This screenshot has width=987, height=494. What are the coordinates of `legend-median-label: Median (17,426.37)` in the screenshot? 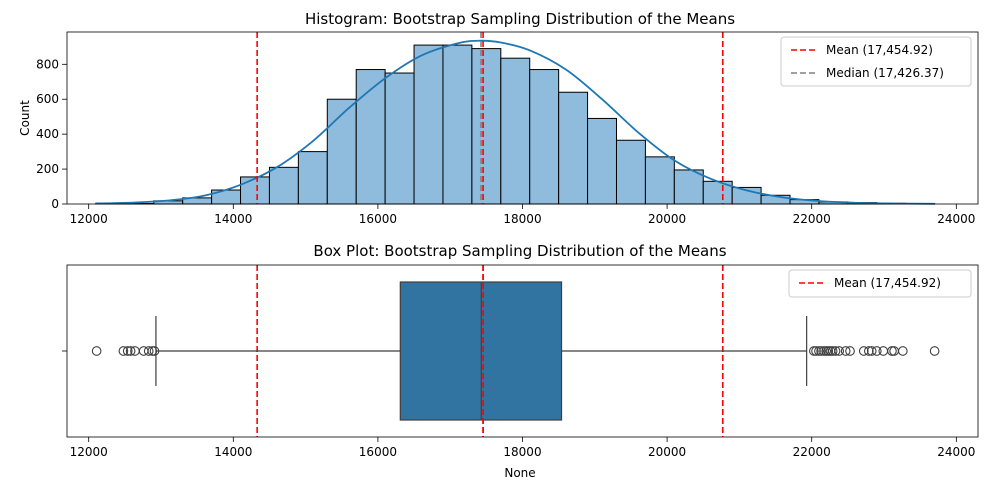 It's located at (885, 73).